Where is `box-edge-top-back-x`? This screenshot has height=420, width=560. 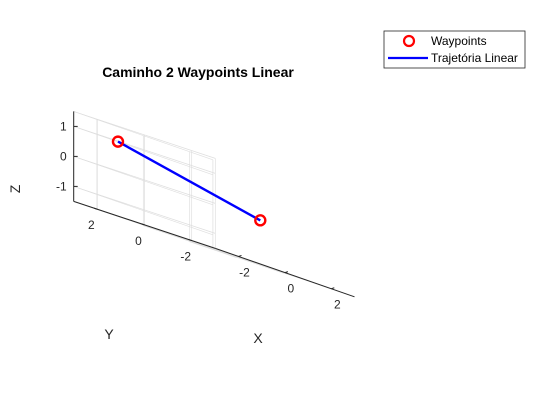 box-edge-top-back-x is located at coordinates (143, 136).